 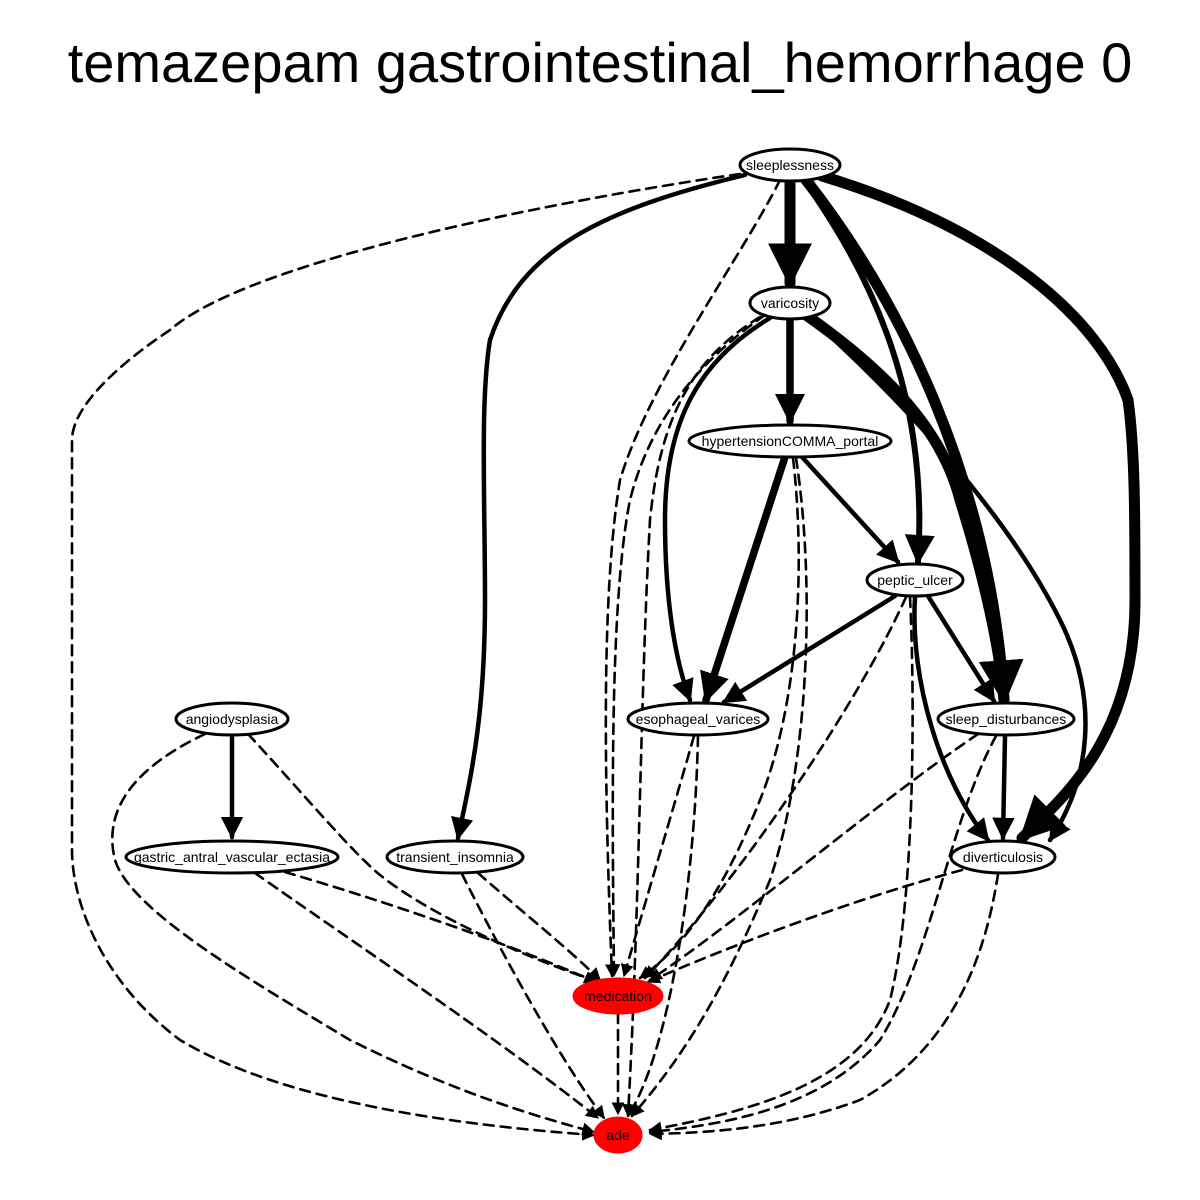 I want to click on node-label: transient_insomnia, so click(x=455, y=857).